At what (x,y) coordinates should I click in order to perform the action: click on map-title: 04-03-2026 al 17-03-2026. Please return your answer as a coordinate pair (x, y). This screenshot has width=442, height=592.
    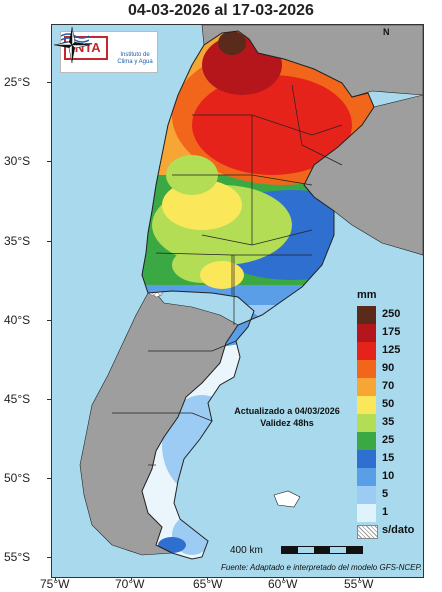
    Looking at the image, I should click on (221, 10).